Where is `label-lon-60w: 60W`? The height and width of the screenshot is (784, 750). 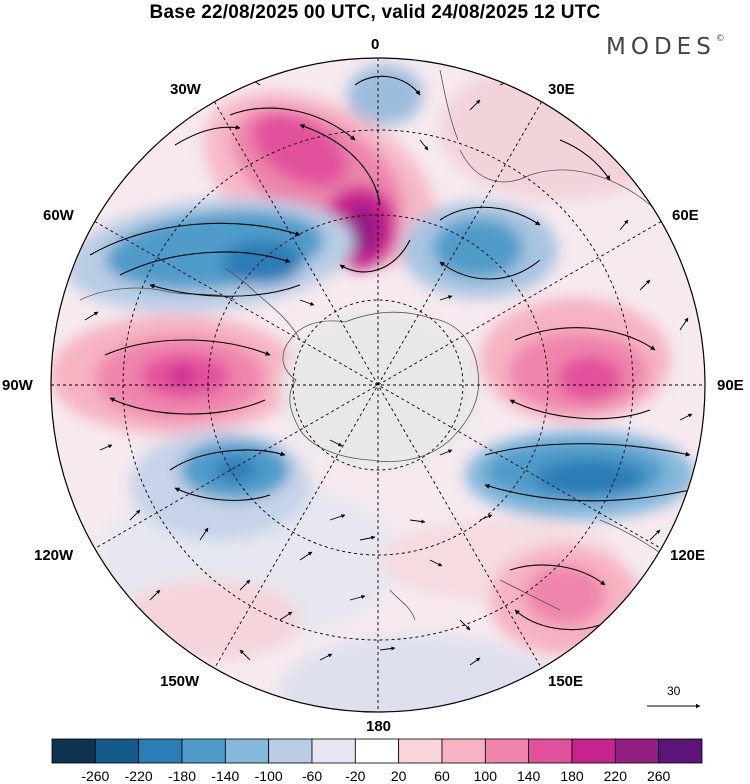 label-lon-60w: 60W is located at coordinates (58, 215).